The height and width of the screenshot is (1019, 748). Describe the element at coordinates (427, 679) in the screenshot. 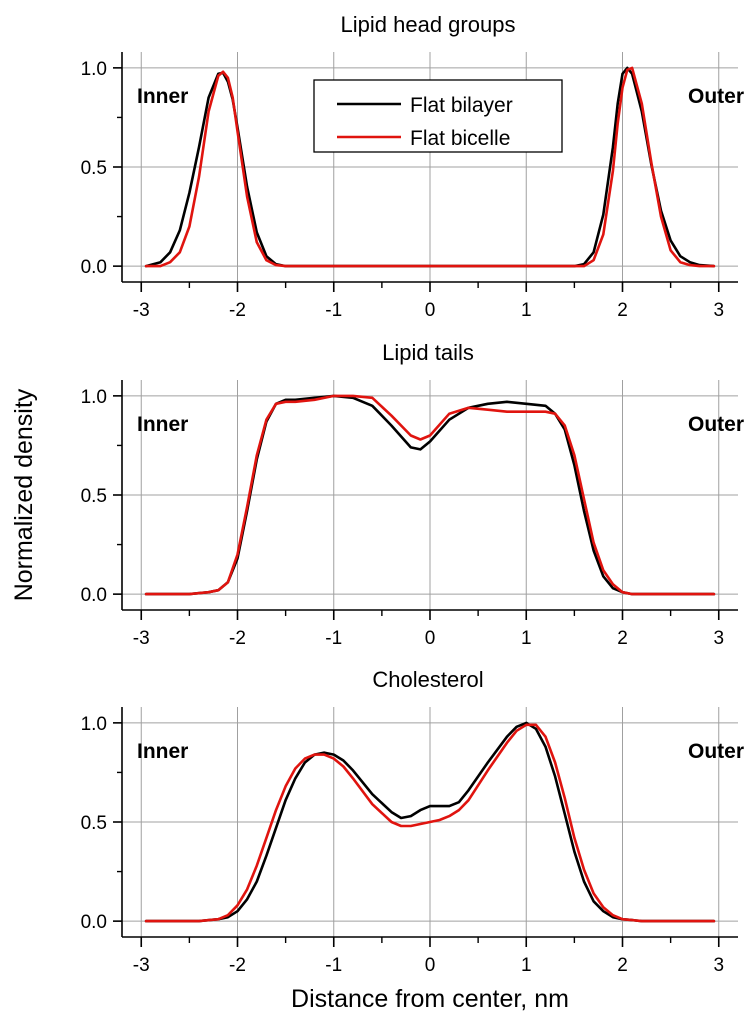

I see `panel-title: Cholesterol` at that location.